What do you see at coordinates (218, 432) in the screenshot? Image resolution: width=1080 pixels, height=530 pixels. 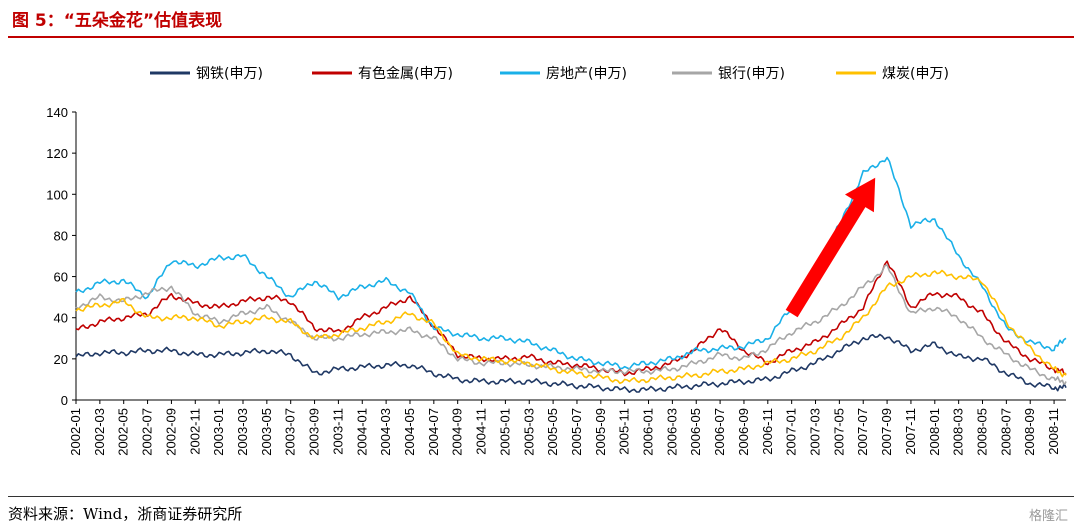 I see `x-tick-label: 2003-01` at bounding box center [218, 432].